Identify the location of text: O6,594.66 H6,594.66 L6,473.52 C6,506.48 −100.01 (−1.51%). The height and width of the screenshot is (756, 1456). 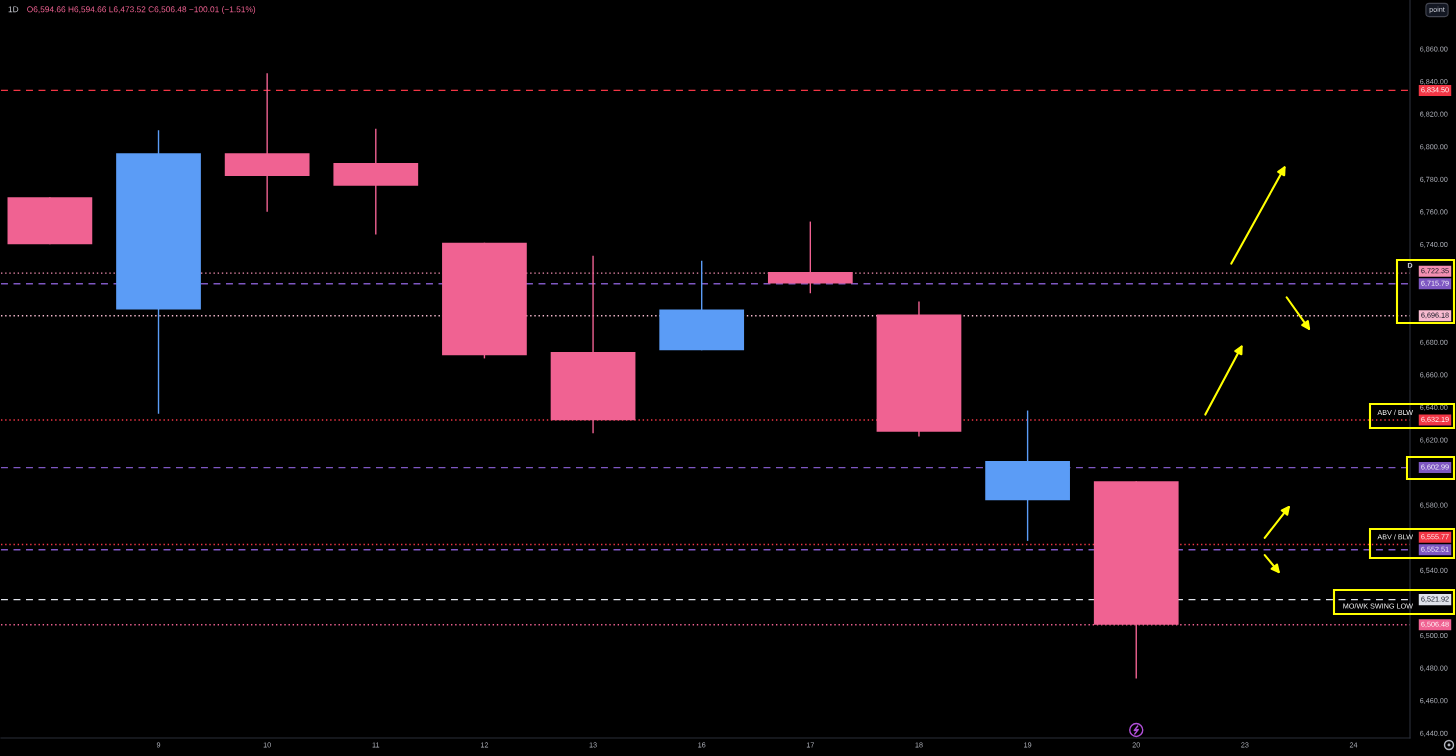
(141, 10).